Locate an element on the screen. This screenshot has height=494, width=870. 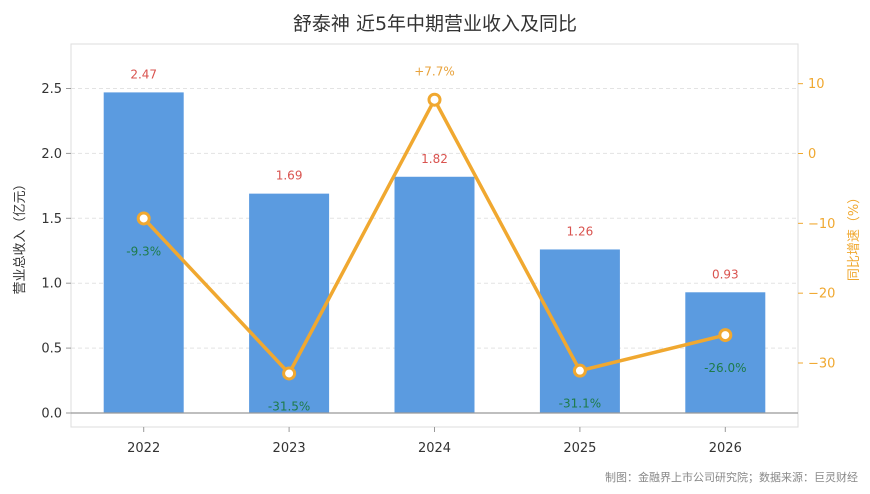
bar-value-label: 1.26 is located at coordinates (580, 231).